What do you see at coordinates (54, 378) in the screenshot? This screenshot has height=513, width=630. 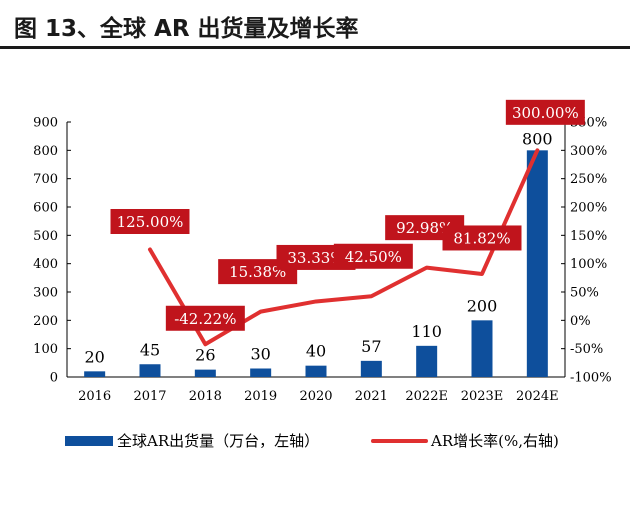 I see `left-tick-label: 0` at bounding box center [54, 378].